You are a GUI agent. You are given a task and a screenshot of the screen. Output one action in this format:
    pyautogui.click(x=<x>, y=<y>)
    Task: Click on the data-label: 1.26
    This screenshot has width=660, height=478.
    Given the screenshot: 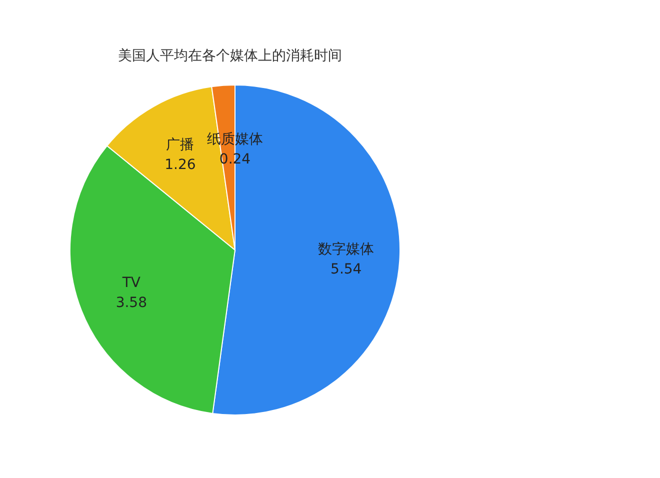 What is the action you would take?
    pyautogui.click(x=180, y=165)
    